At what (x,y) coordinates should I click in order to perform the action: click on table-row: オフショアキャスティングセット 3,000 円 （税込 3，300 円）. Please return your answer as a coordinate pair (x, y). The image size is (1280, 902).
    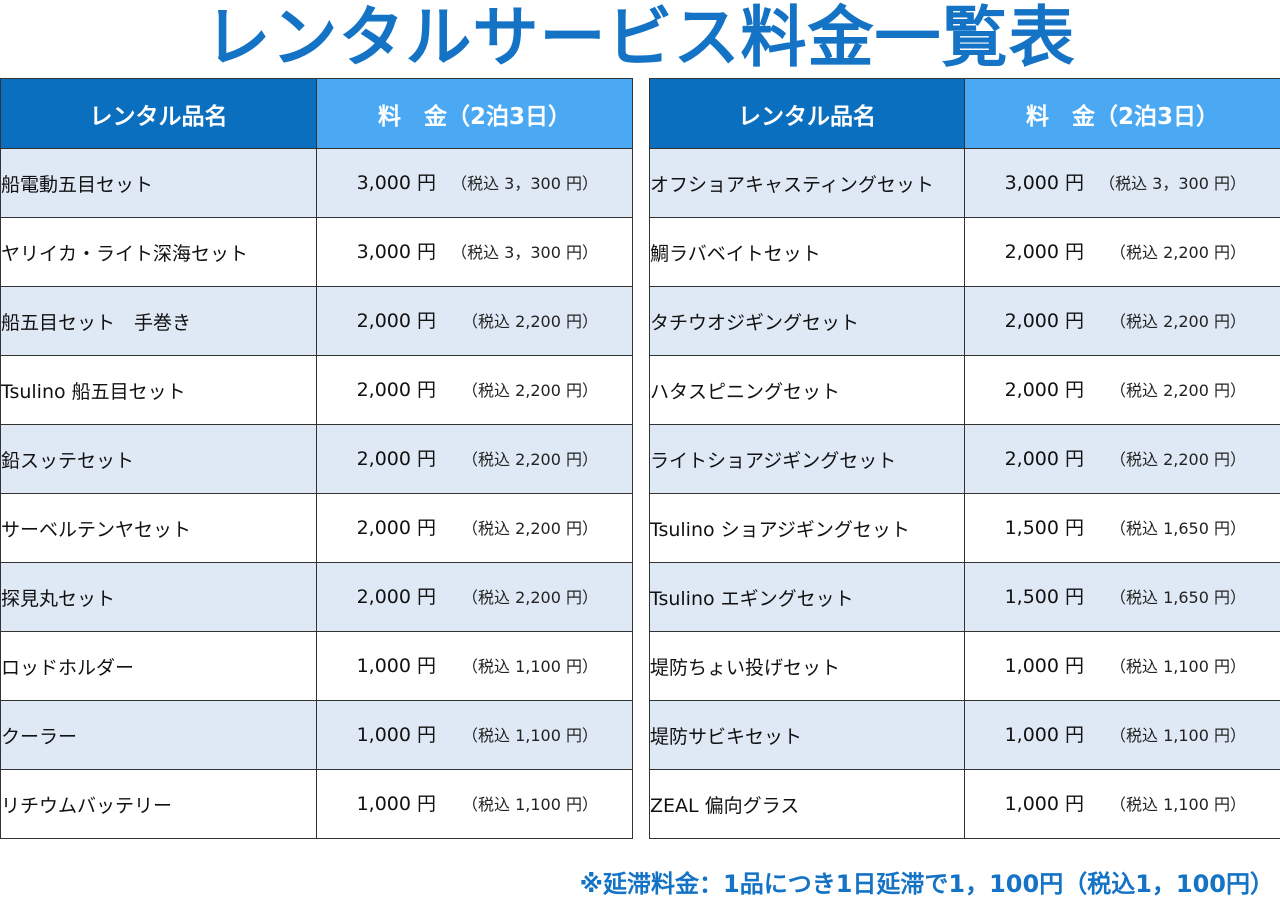
    Looking at the image, I should click on (964, 183).